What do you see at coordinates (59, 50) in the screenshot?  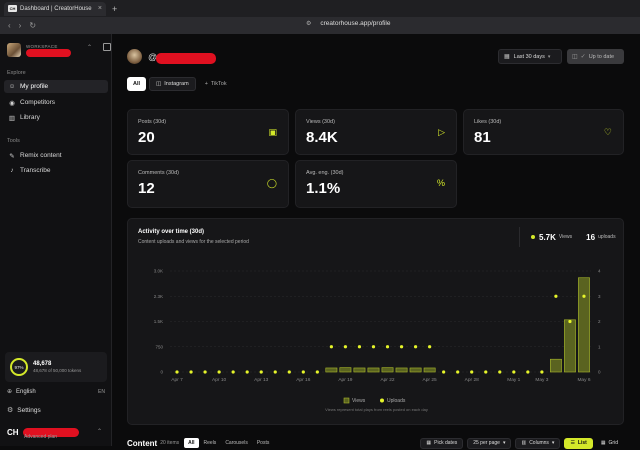 I see `workspace-switcher: WORKSPACE ⌃` at bounding box center [59, 50].